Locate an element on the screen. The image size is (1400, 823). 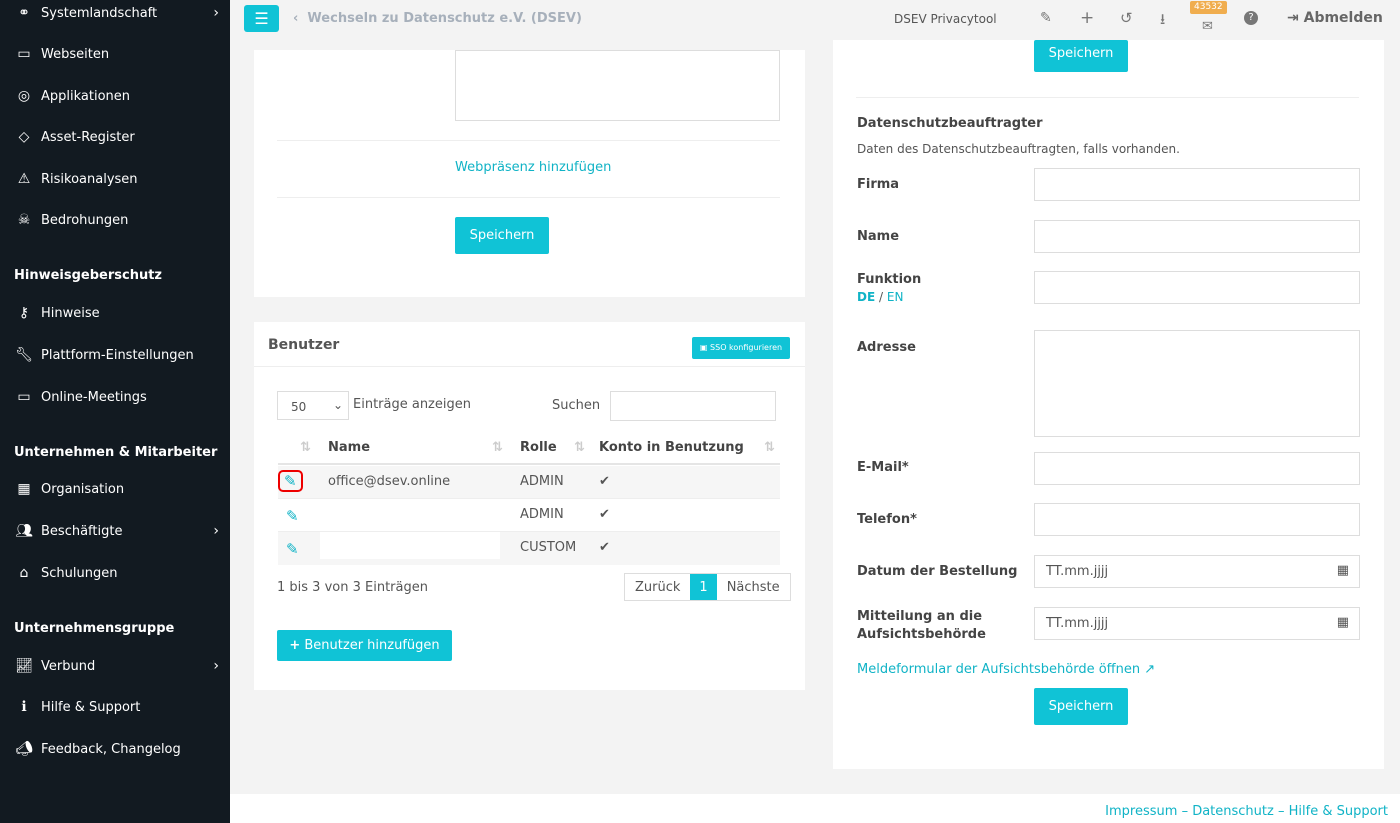
label-line: Aufsichtsbehörde is located at coordinates (921, 634).